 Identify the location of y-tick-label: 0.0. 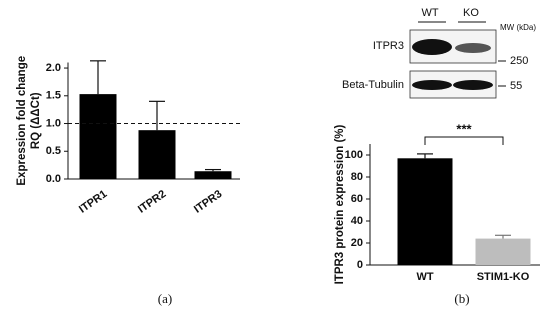
(53, 179).